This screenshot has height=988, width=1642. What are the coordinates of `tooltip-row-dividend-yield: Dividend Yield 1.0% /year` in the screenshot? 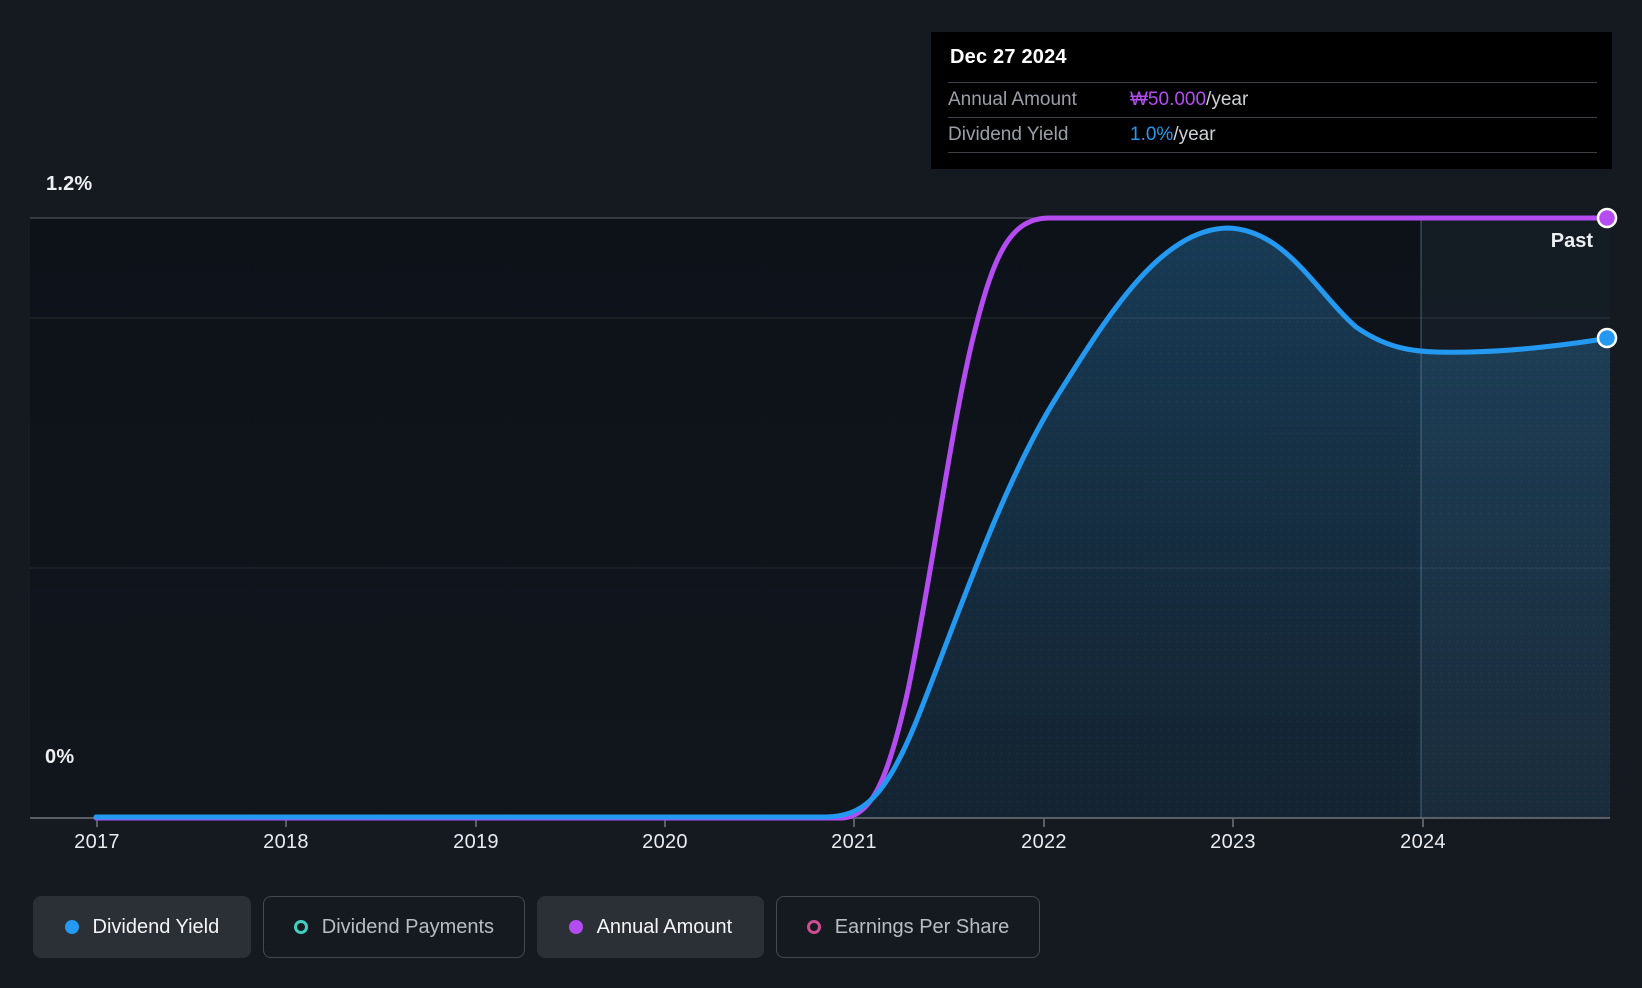 It's located at (1272, 134).